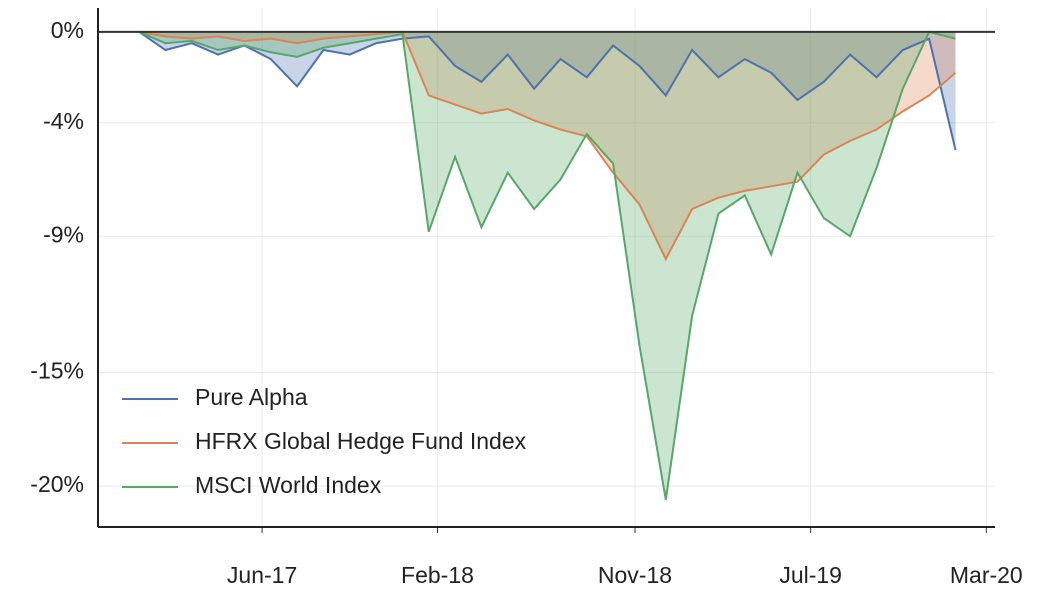 The width and height of the screenshot is (1053, 594). Describe the element at coordinates (57, 484) in the screenshot. I see `y-tick-label: -20%` at that location.